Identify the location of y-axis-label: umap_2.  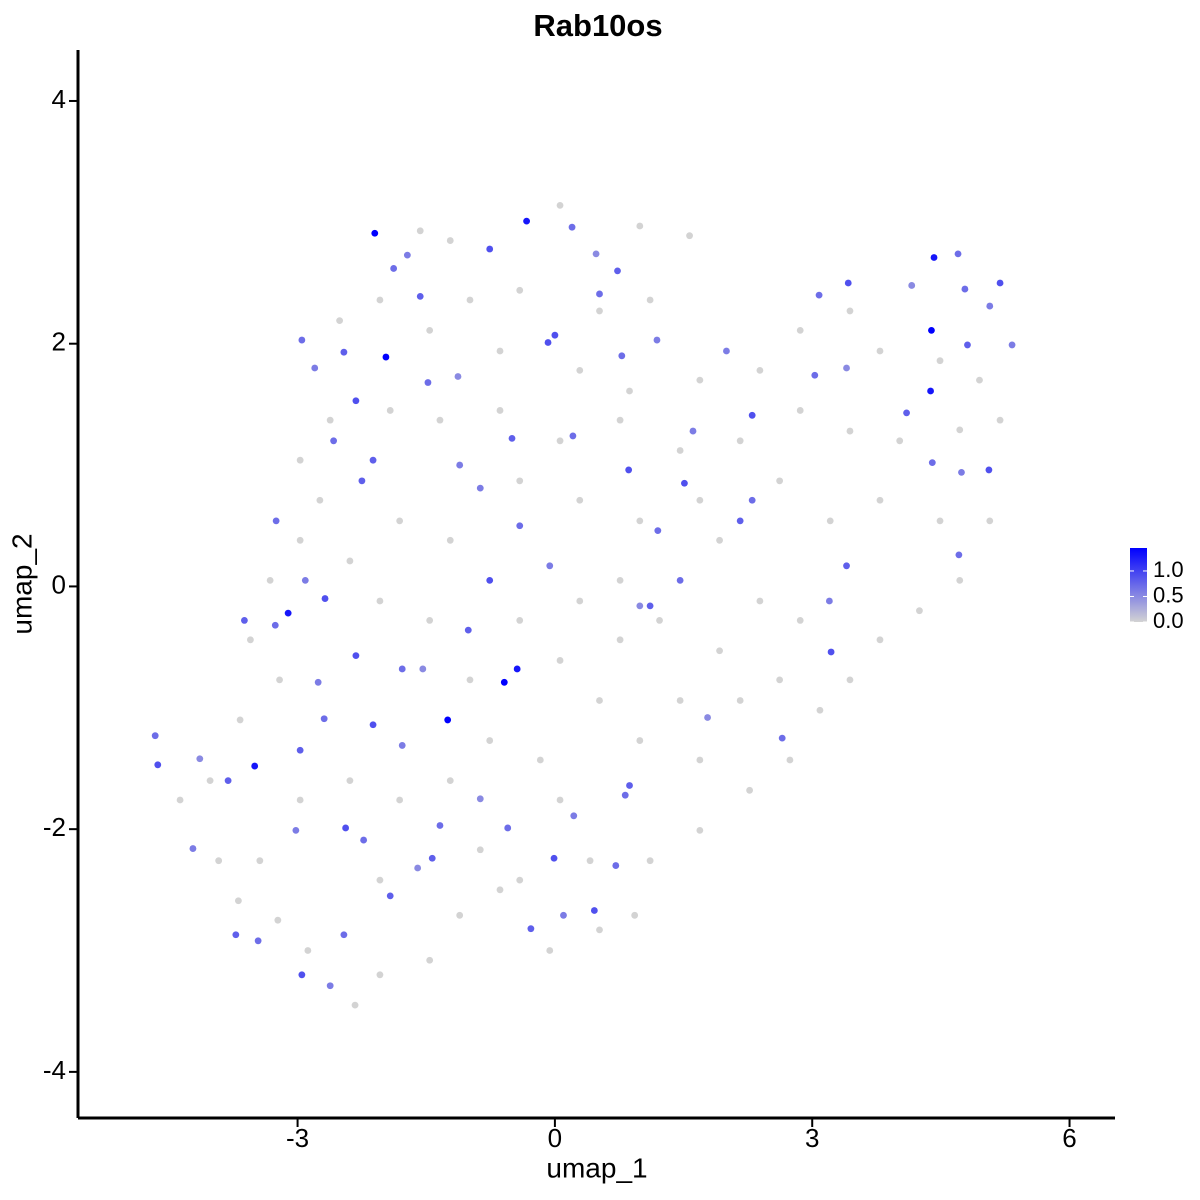
(21, 583).